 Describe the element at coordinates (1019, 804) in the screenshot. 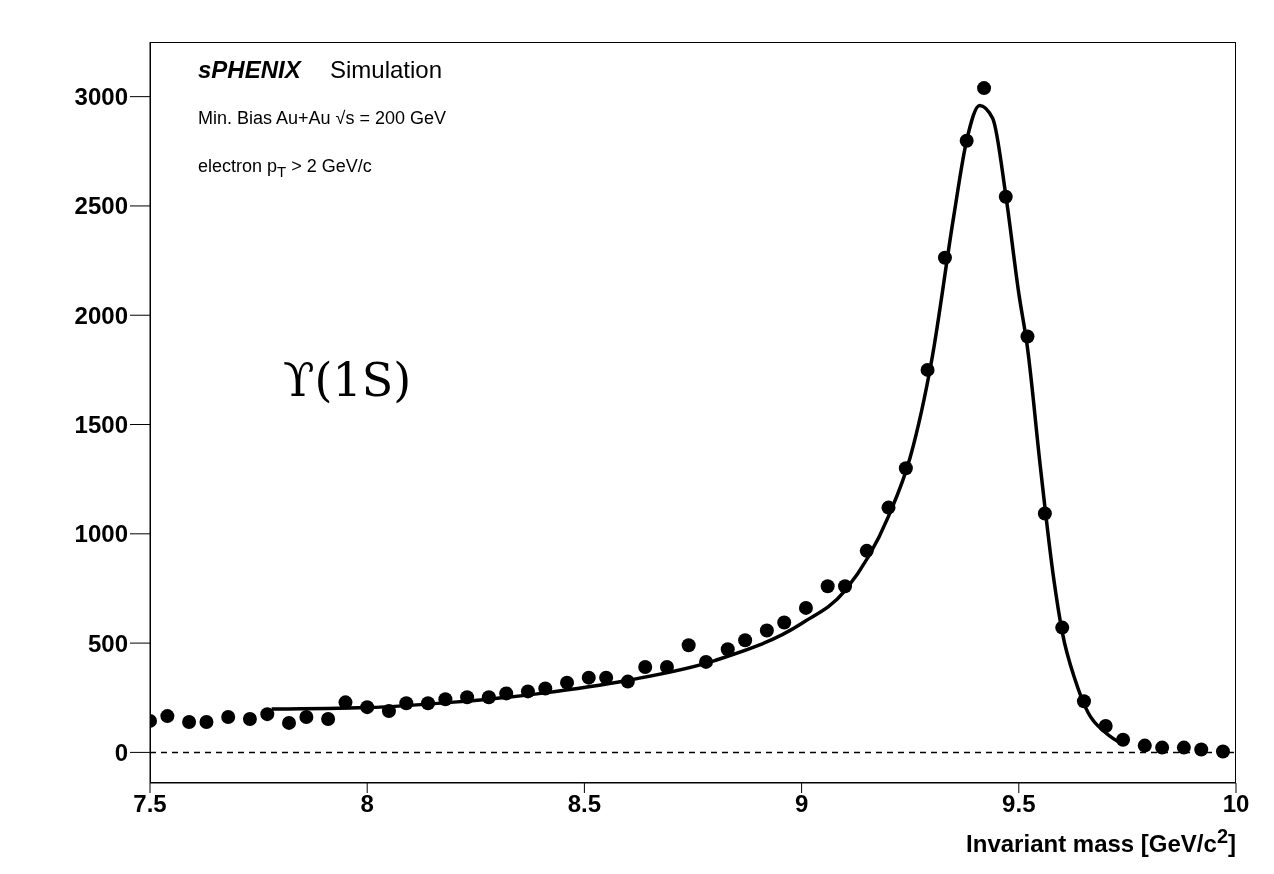

I see `x-tick-label: 9.5` at that location.